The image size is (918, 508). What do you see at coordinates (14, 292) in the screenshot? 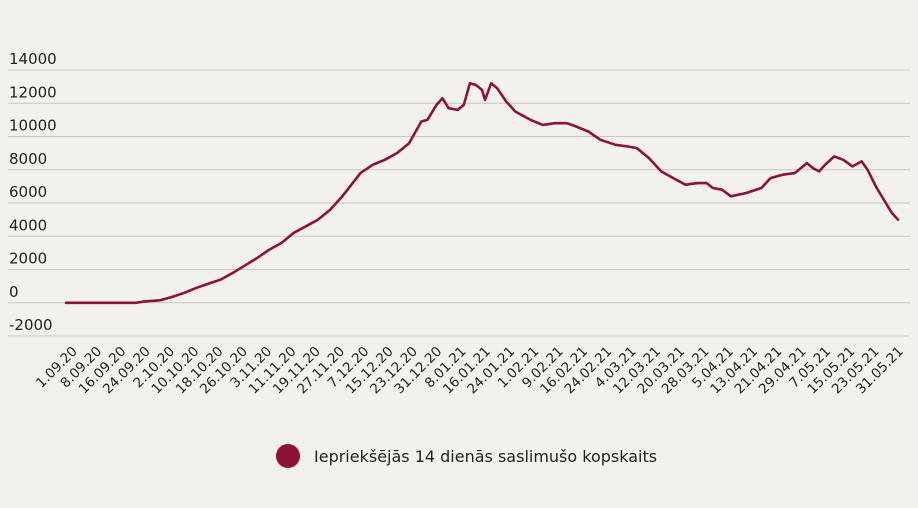
I see `y-tick-label: 0` at bounding box center [14, 292].